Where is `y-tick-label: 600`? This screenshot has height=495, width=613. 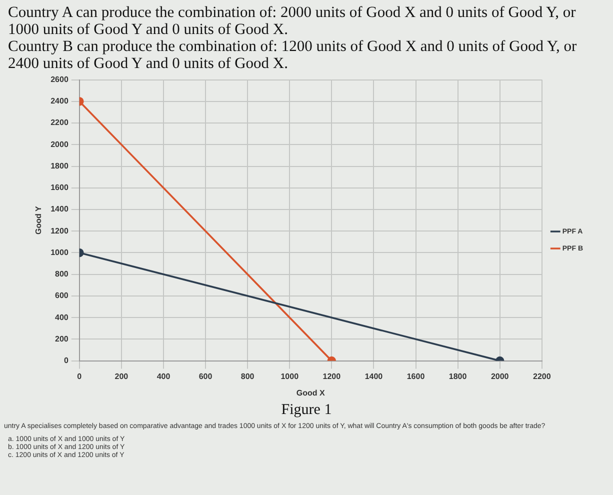
y-tick-label: 600 is located at coordinates (62, 295).